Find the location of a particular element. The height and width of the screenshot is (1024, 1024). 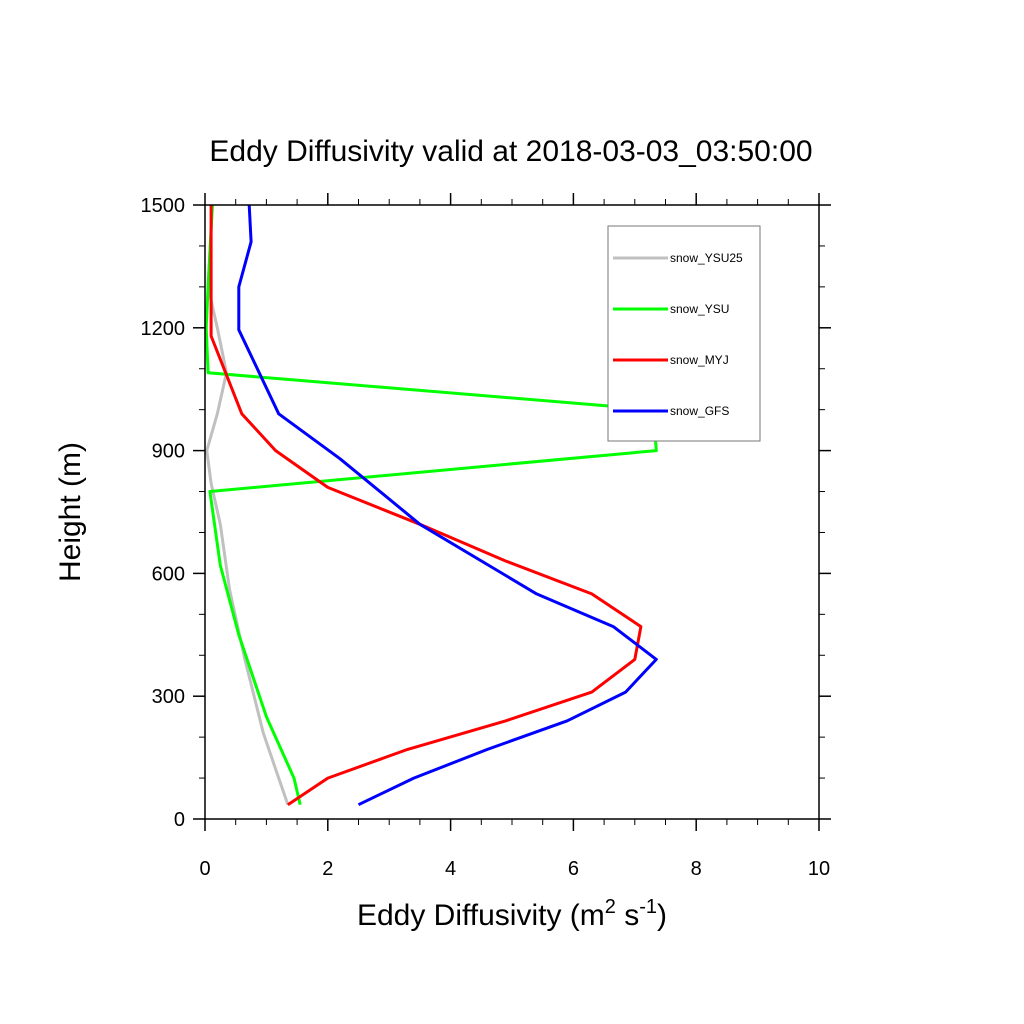

y-tick-label: 1500 is located at coordinates (163, 206).